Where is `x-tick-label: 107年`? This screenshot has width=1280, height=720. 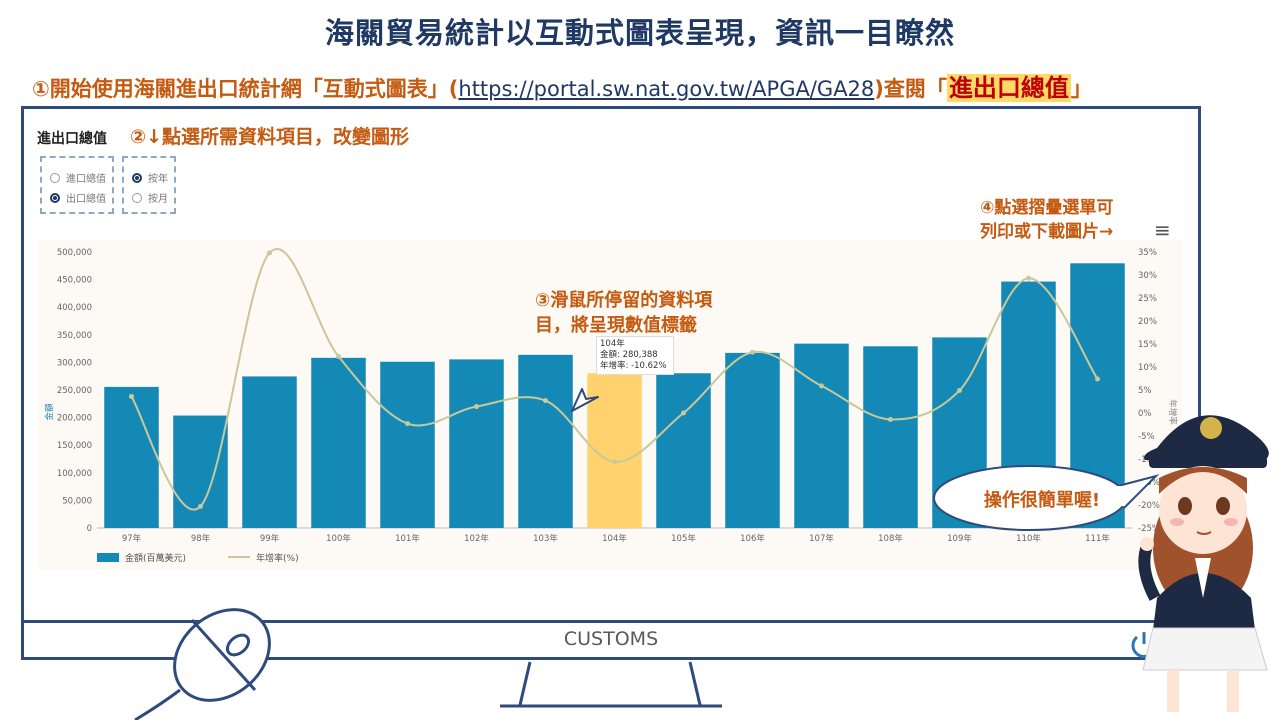
x-tick-label: 107年 is located at coordinates (821, 538).